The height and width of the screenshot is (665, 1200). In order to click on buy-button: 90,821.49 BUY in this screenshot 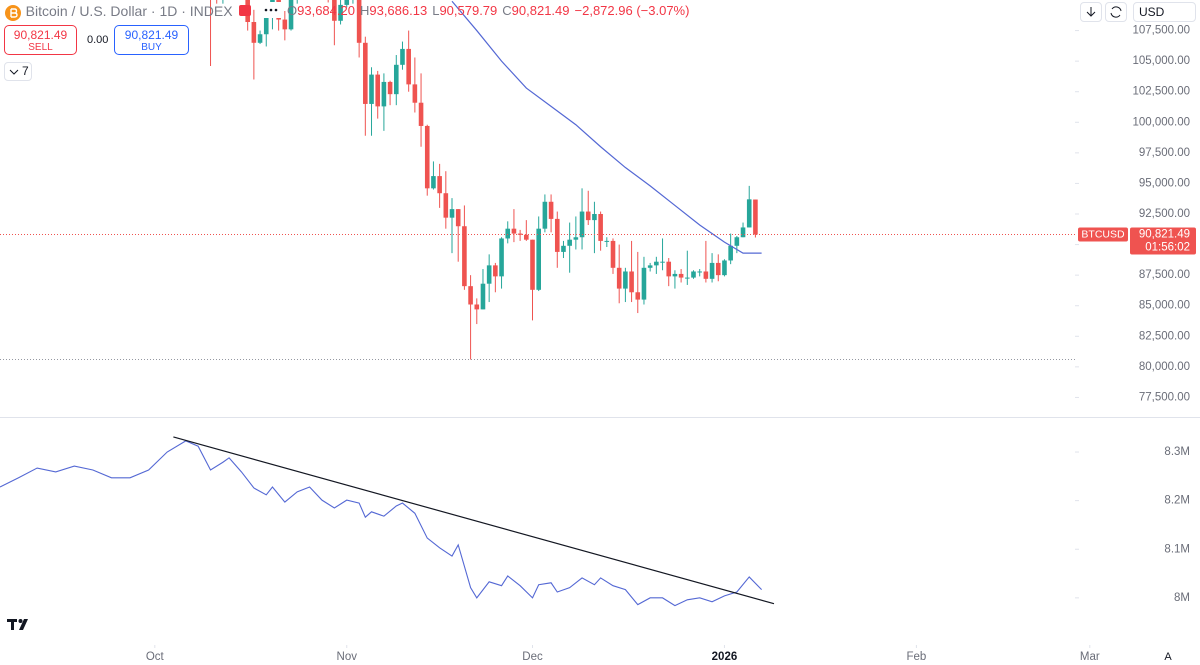, I will do `click(151, 40)`.